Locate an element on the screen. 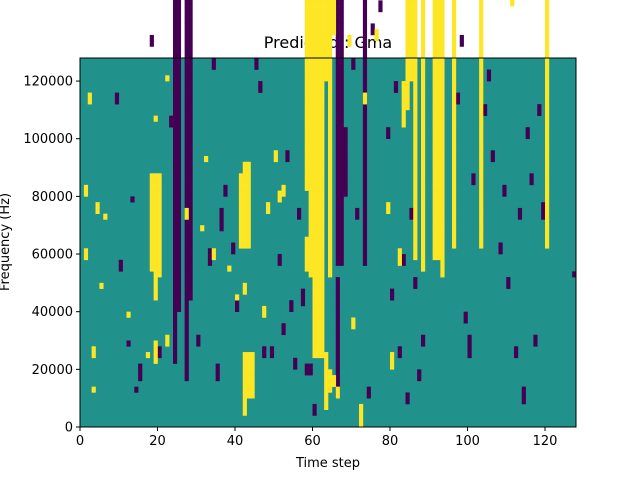 The width and height of the screenshot is (640, 484). x-tick-label: 0 is located at coordinates (80, 441).